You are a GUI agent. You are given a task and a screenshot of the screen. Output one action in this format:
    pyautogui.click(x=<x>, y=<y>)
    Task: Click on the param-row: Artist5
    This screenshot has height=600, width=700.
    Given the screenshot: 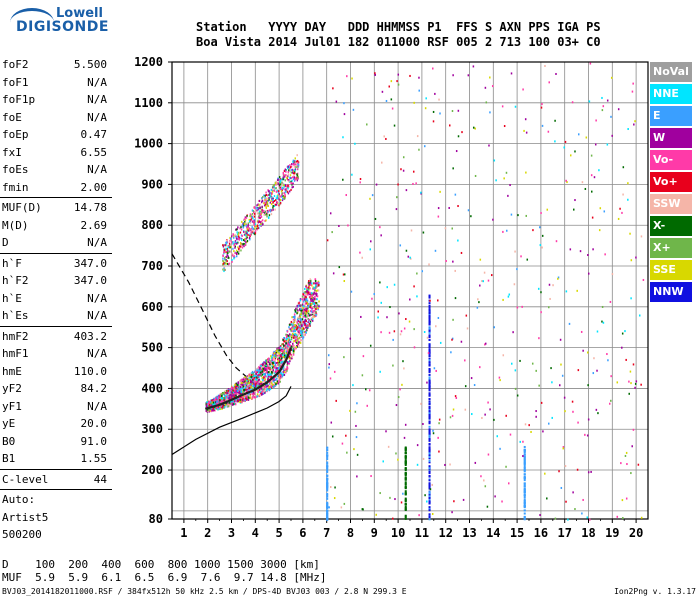 What is the action you would take?
    pyautogui.click(x=56, y=518)
    